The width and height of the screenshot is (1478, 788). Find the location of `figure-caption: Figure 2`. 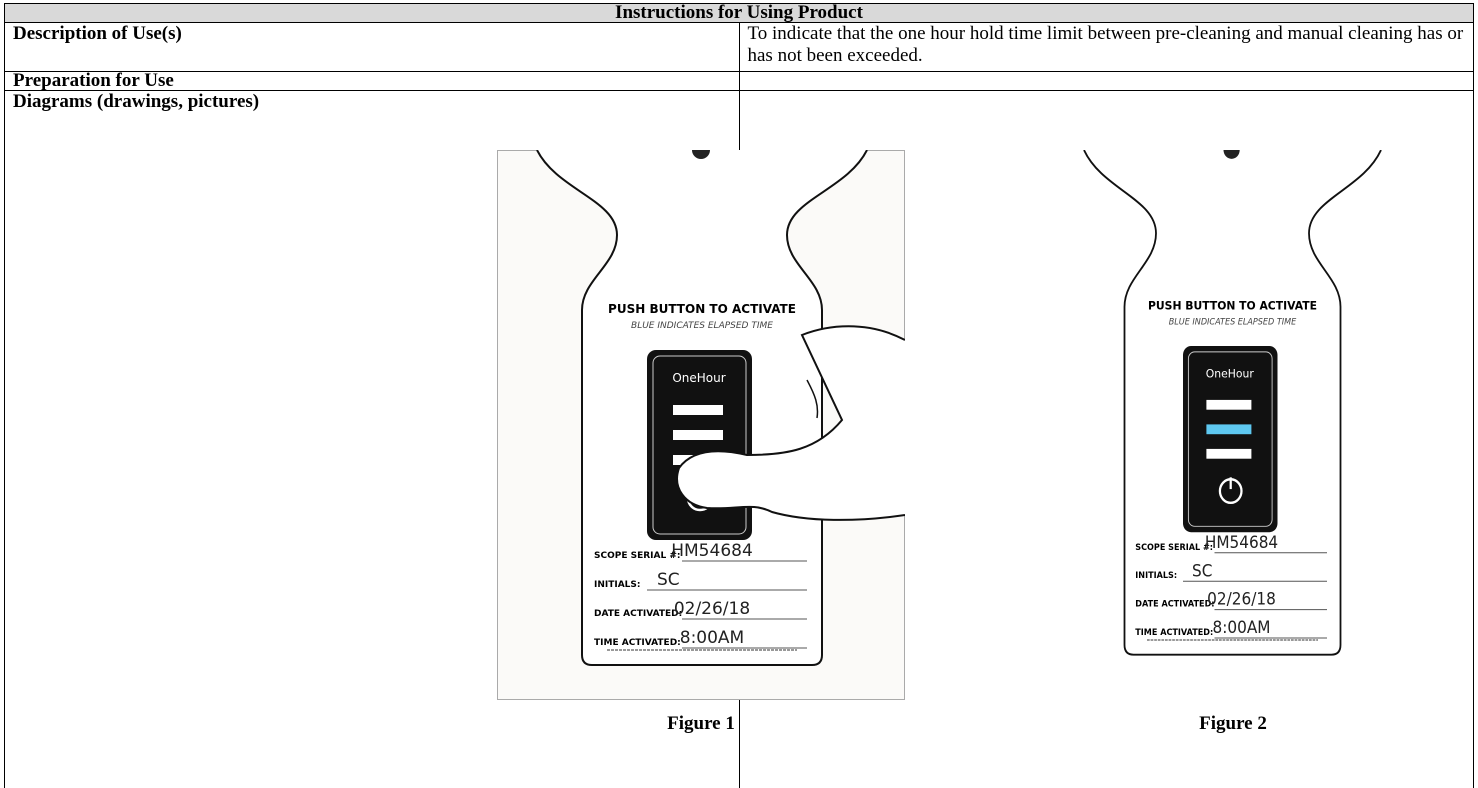

figure-caption: Figure 2 is located at coordinates (1233, 723).